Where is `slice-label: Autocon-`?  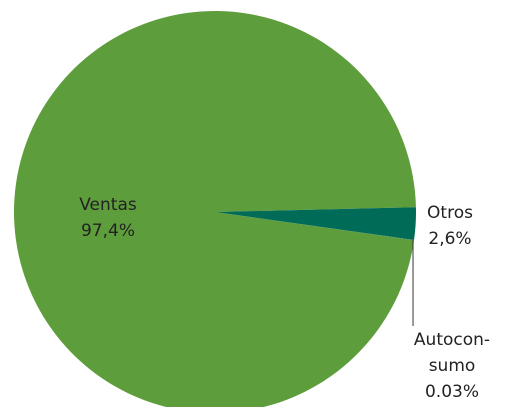 slice-label: Autocon- is located at coordinates (452, 340).